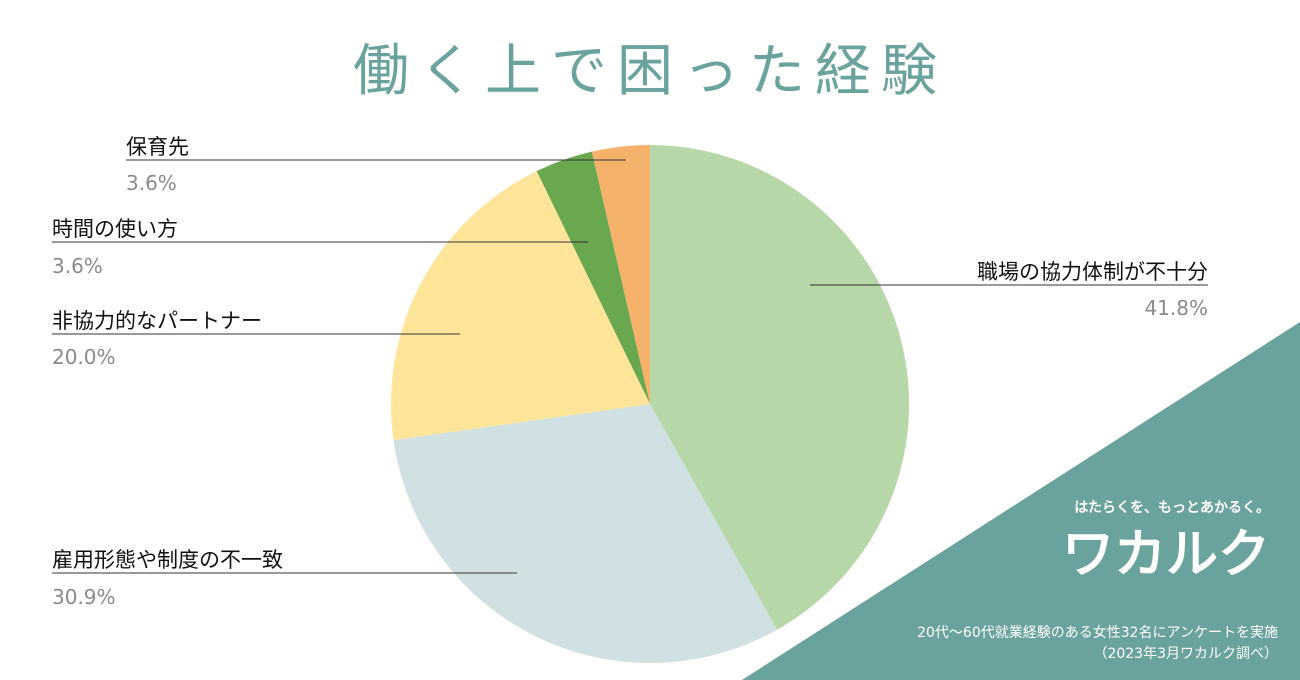 This screenshot has width=1300, height=680. What do you see at coordinates (1185, 654) in the screenshot?
I see `footnote-source: （2023年3月ワカルク調べ）` at bounding box center [1185, 654].